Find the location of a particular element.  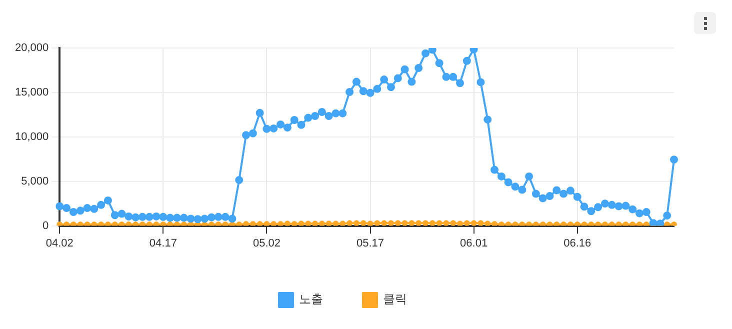

x-tick-label: 06.01 is located at coordinates (474, 243).